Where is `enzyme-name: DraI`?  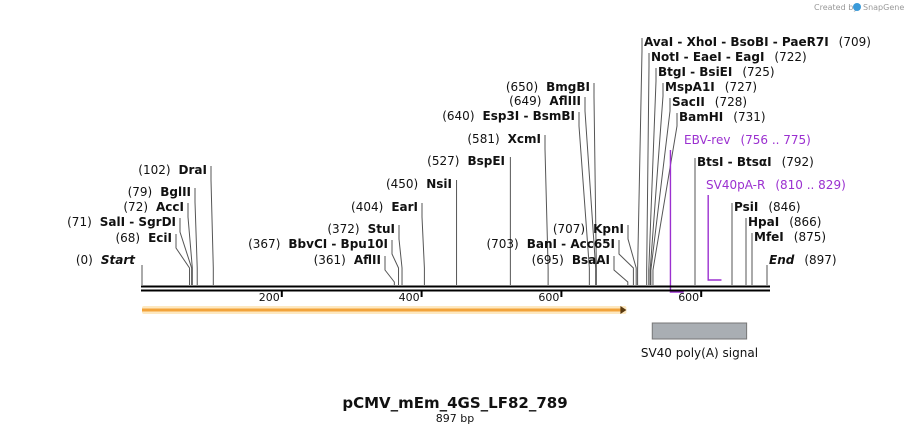 enzyme-name: DraI is located at coordinates (193, 170).